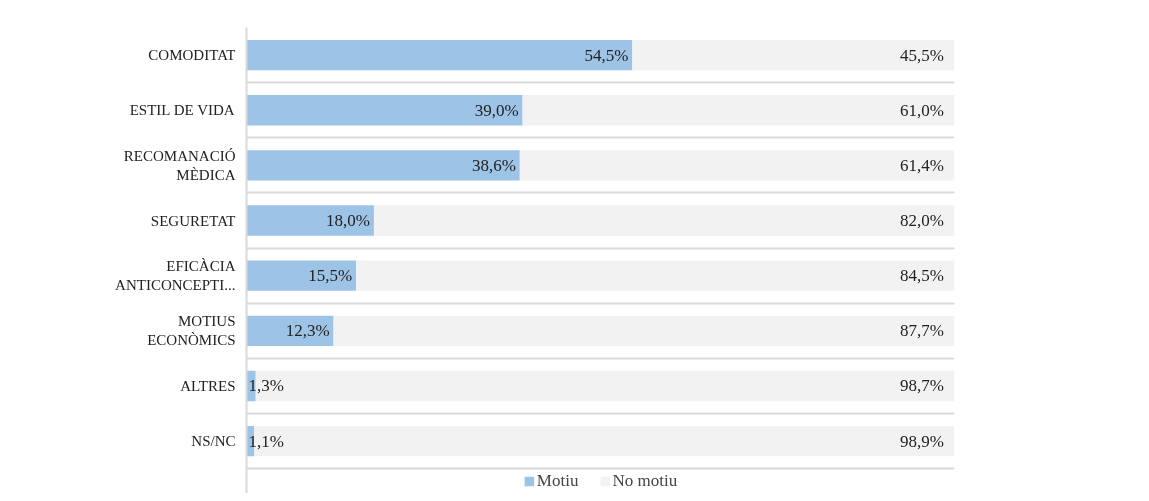  What do you see at coordinates (496, 110) in the screenshot?
I see `data-label: 39,0%` at bounding box center [496, 110].